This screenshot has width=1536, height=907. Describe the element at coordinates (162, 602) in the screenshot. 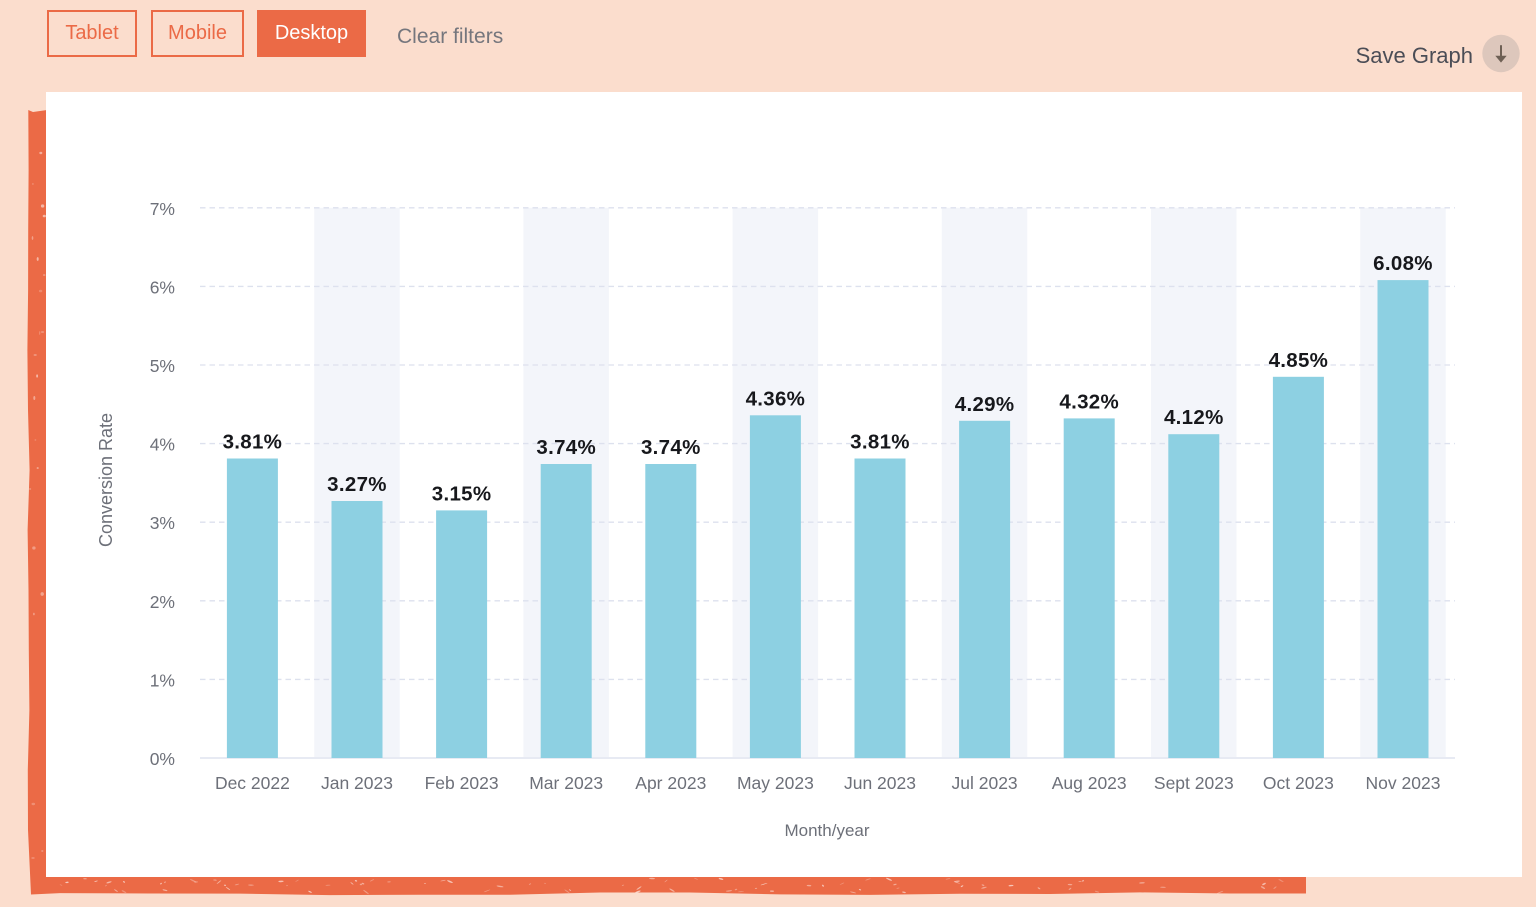

I see `svg-text: 2%` at that location.